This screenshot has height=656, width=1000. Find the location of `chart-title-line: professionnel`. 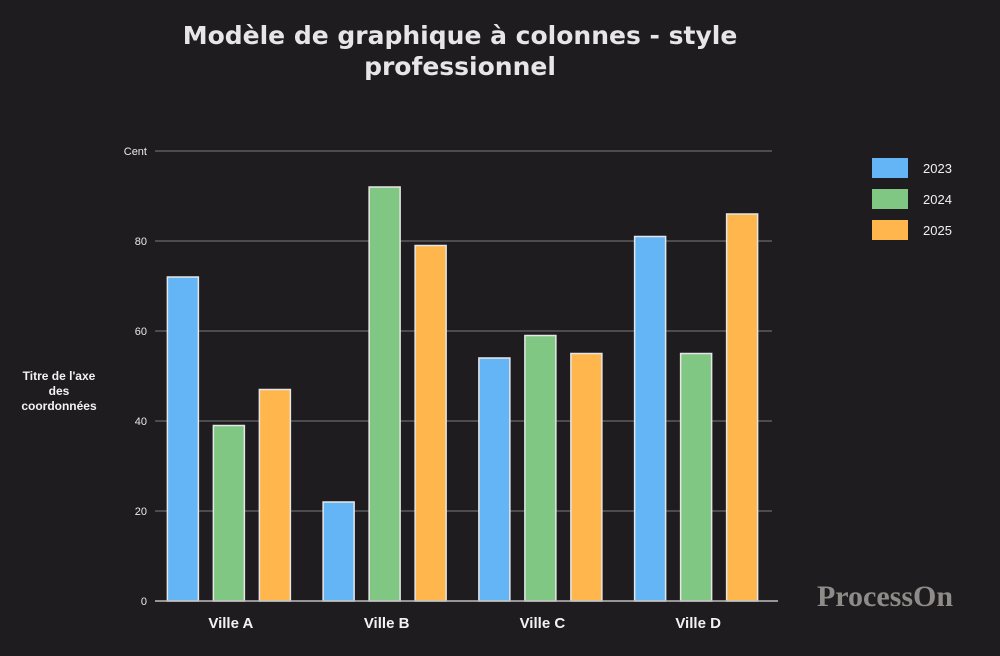

chart-title-line: professionnel is located at coordinates (460, 66).